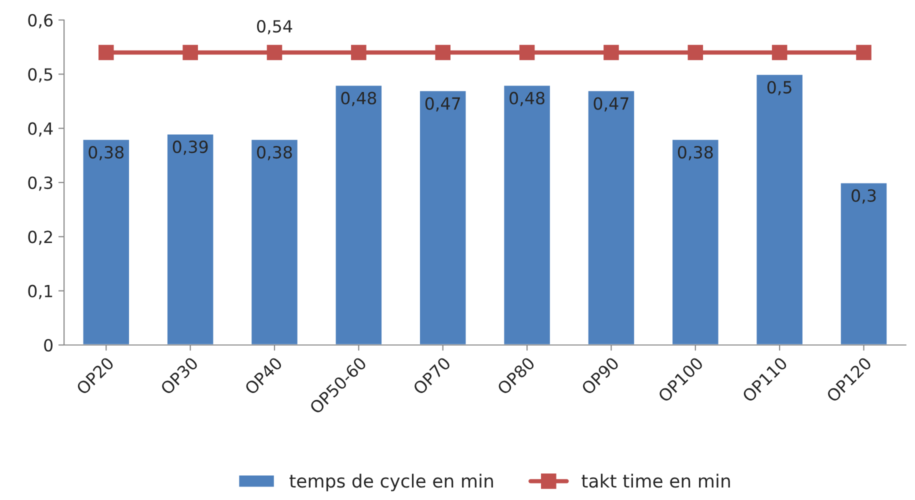 This screenshot has width=915, height=500. I want to click on y-tick-label: 0,2, so click(40, 237).